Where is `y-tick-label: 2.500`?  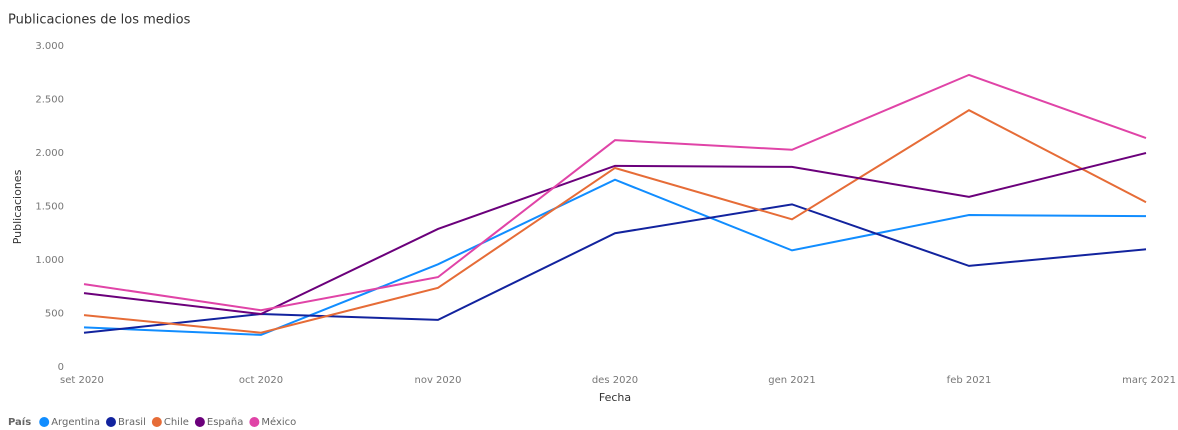 y-tick-label: 2.500 is located at coordinates (49, 100).